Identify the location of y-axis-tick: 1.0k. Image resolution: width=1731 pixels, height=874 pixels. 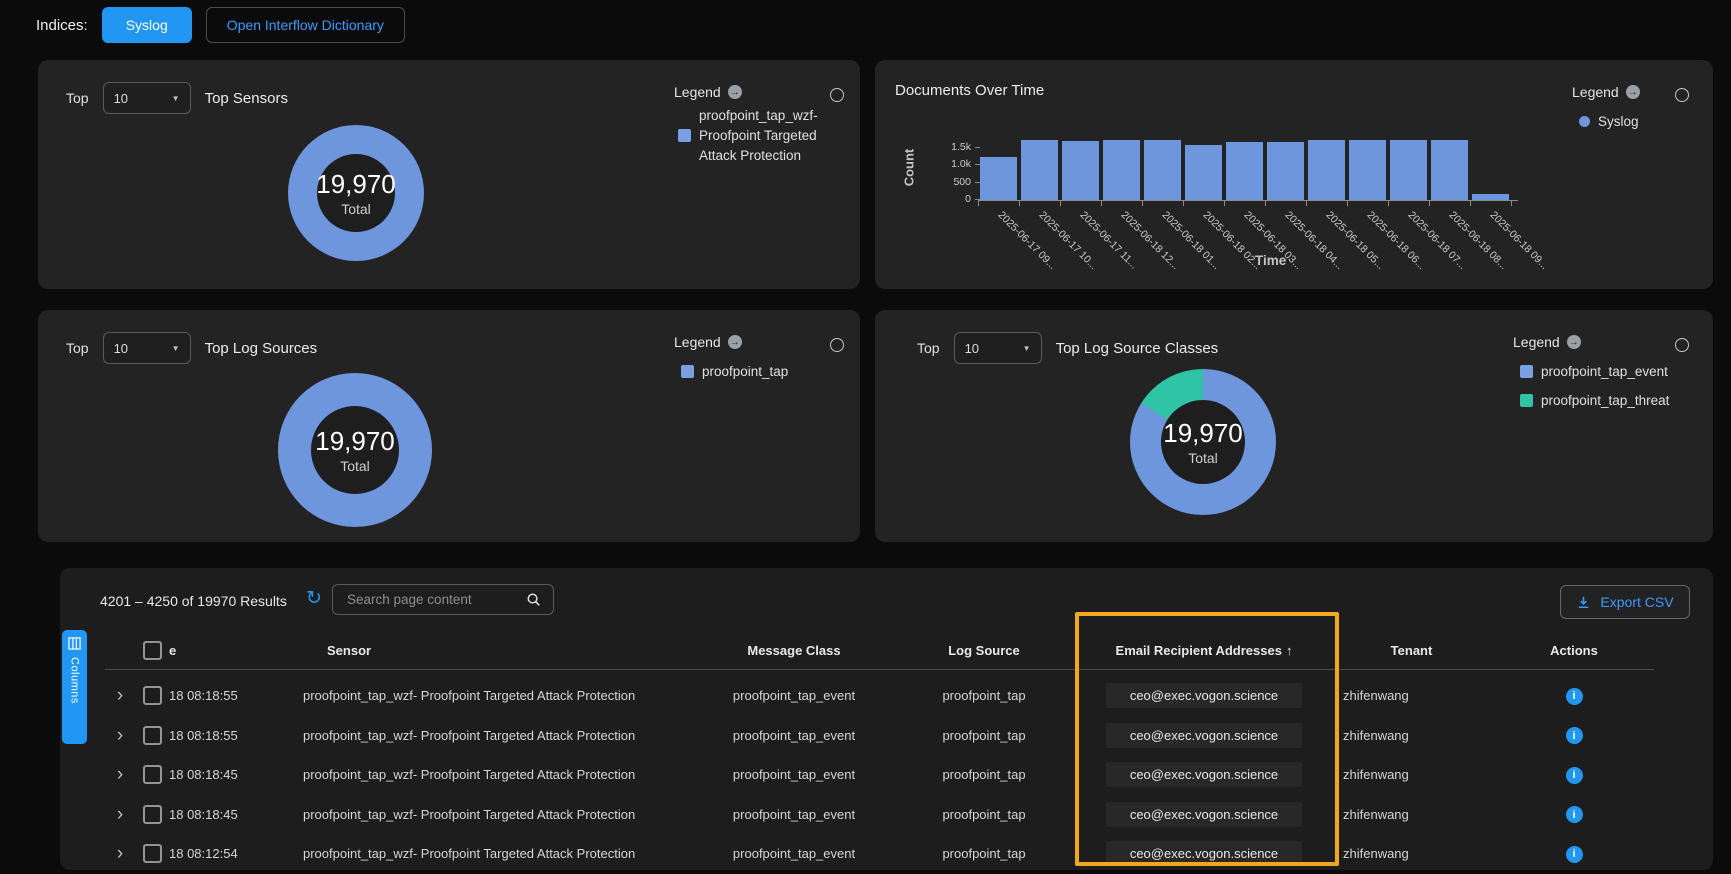
(955, 164).